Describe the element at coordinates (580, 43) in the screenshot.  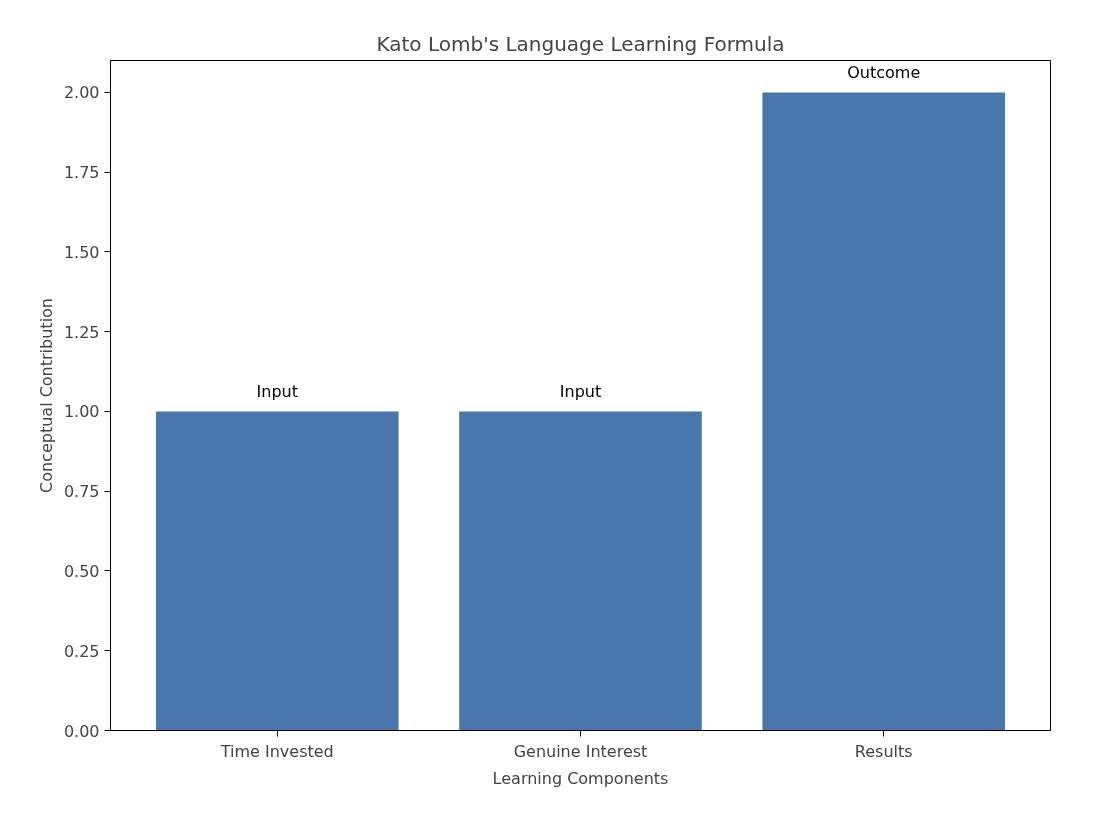
I see `chart-title: Kato Lomb's Language Learning Formula` at that location.